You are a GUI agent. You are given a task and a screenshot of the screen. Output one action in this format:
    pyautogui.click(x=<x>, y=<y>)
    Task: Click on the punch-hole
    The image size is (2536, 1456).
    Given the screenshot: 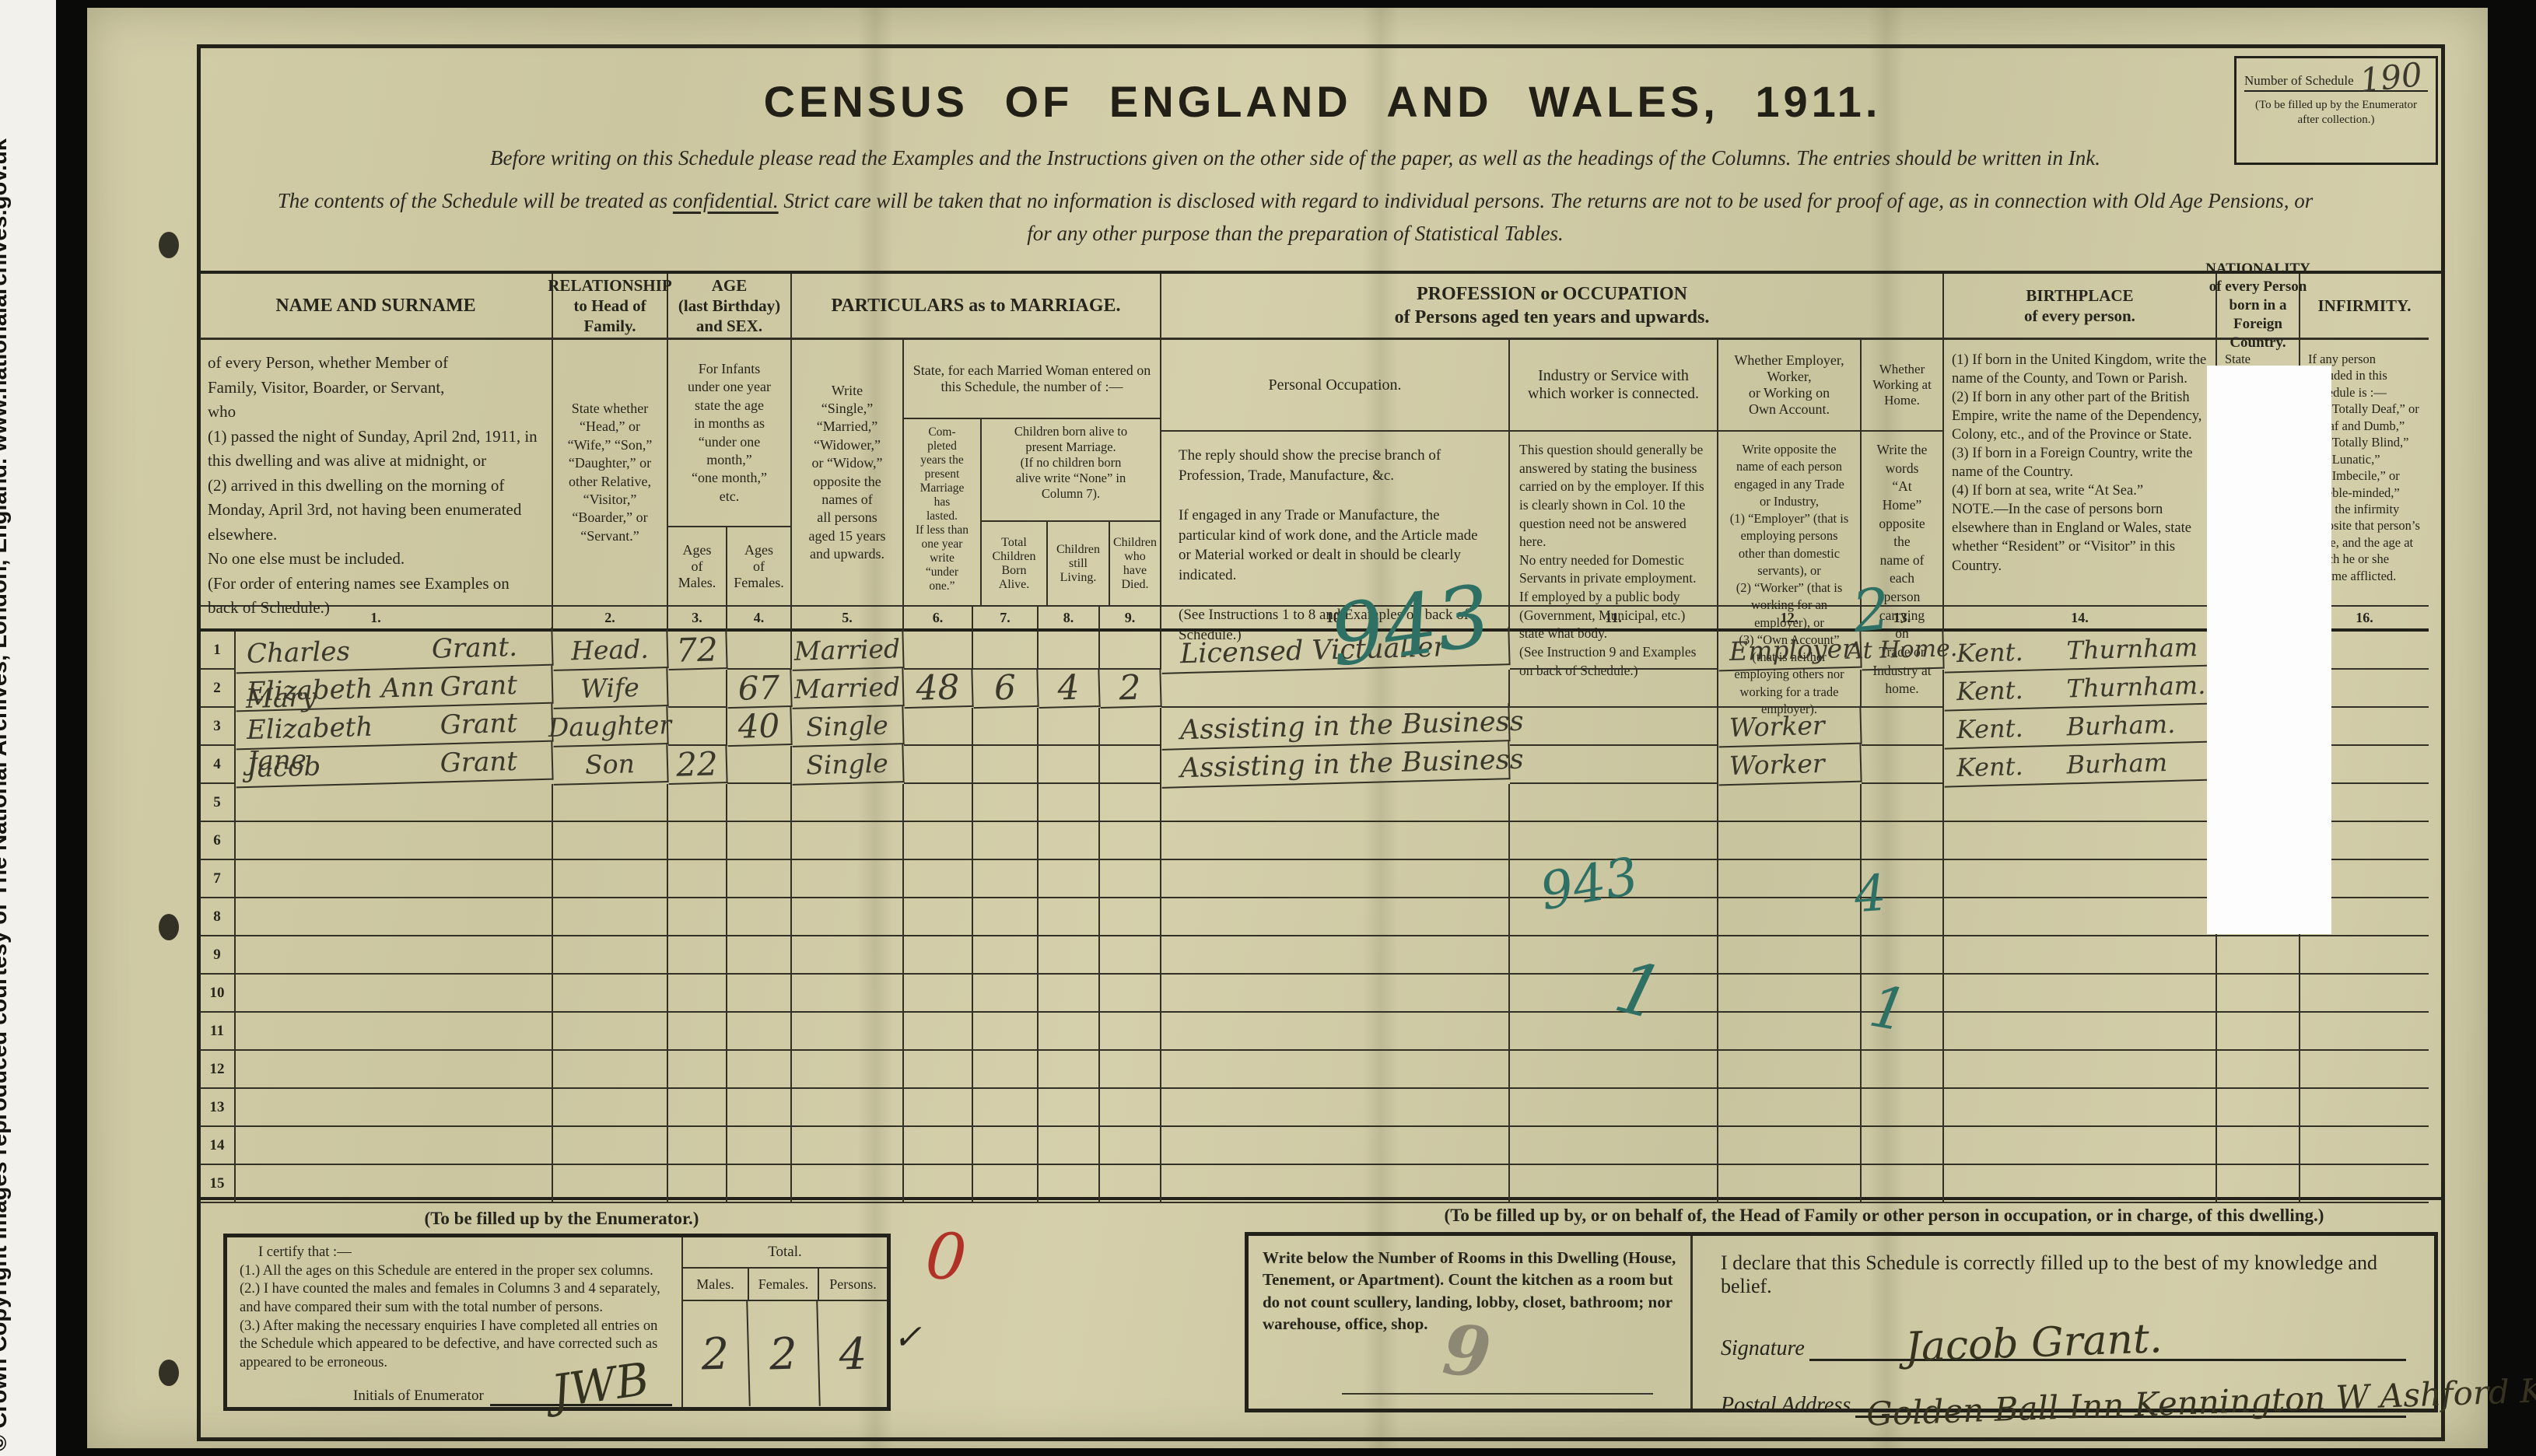 What is the action you would take?
    pyautogui.click(x=169, y=927)
    